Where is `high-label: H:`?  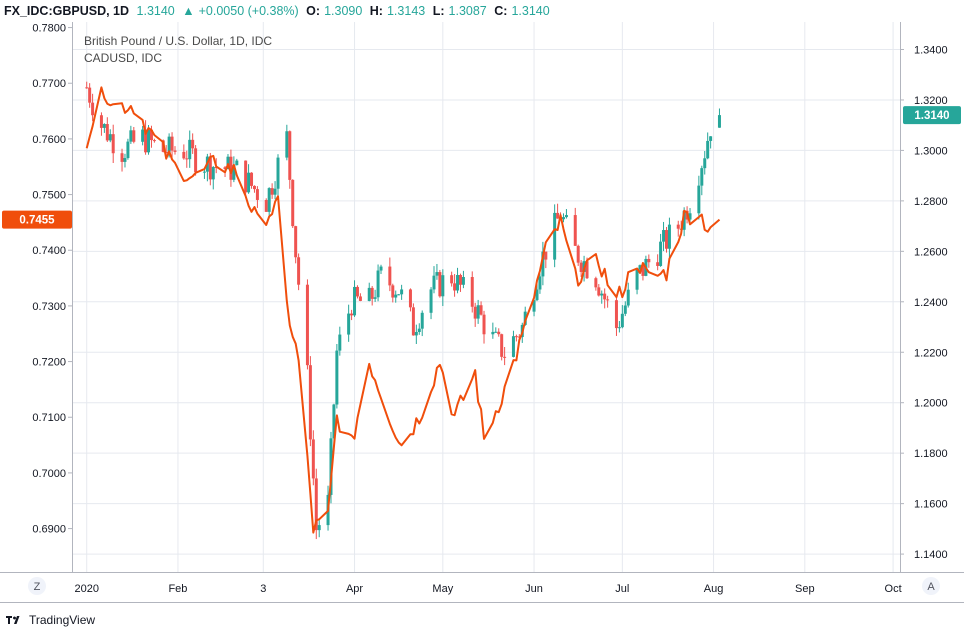 high-label: H: is located at coordinates (376, 11).